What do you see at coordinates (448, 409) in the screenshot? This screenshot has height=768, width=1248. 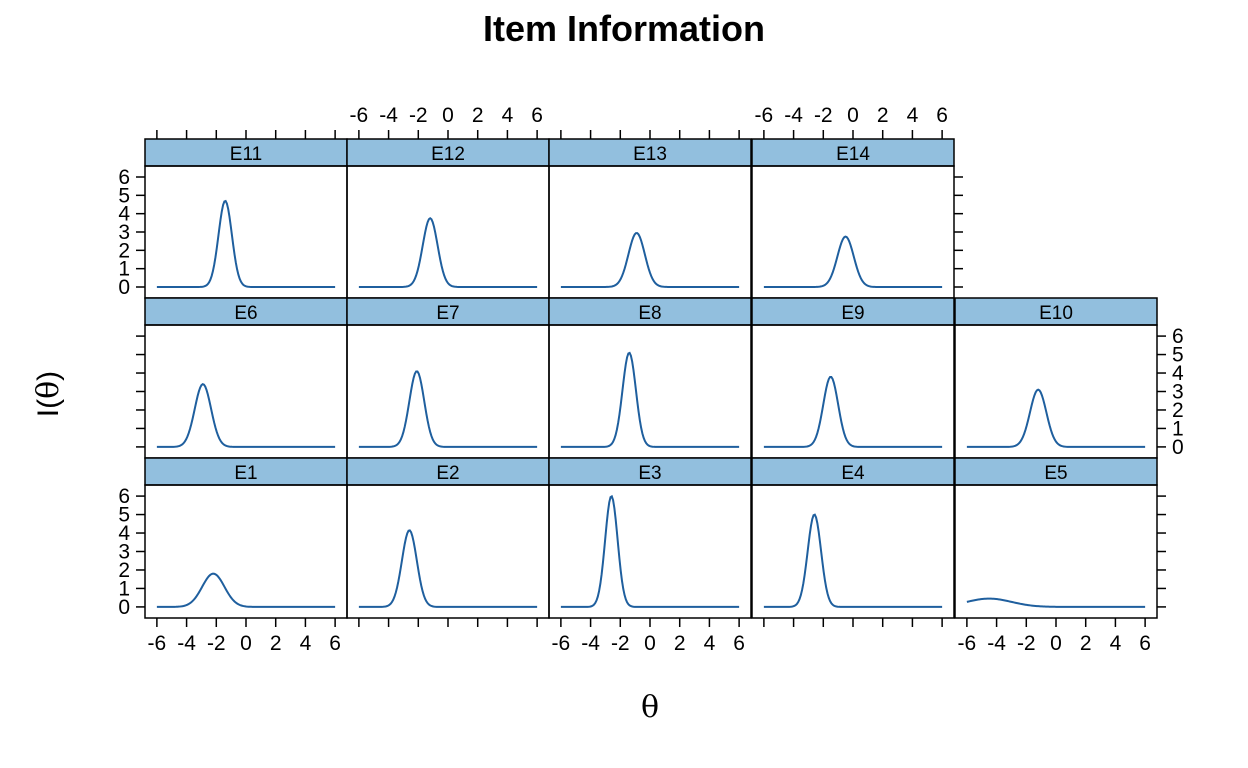 I see `info-curve-e7` at bounding box center [448, 409].